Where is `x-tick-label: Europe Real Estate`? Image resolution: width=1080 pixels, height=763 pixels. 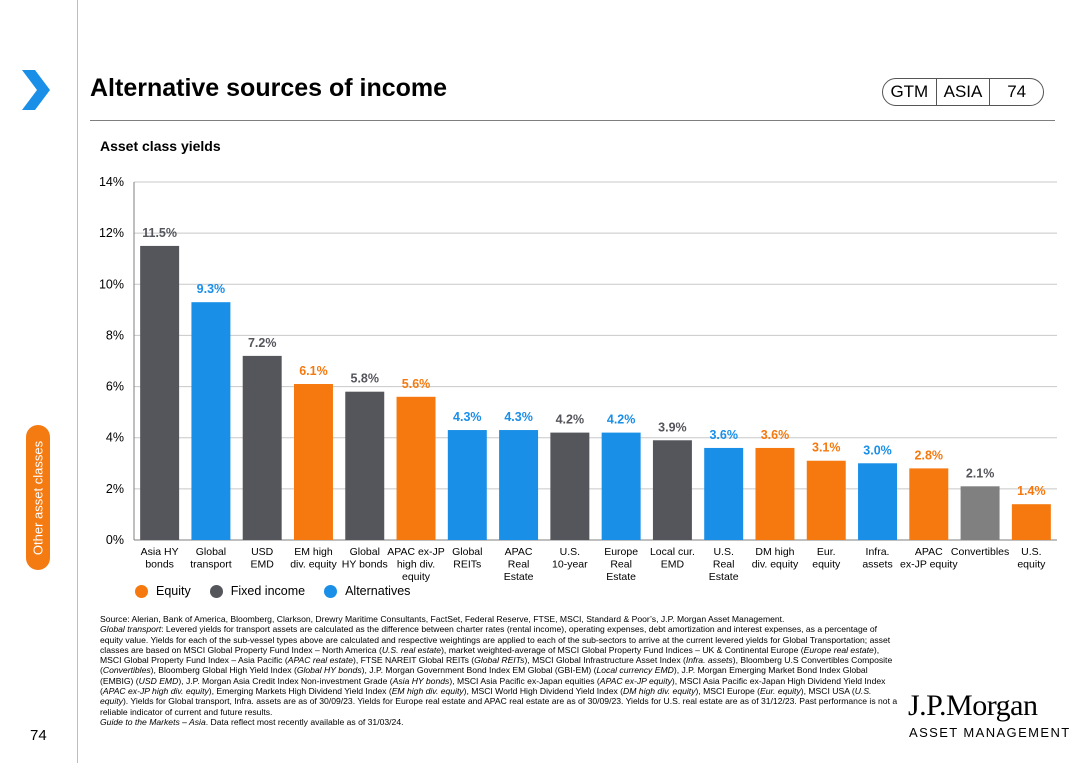 x-tick-label: Europe Real Estate is located at coordinates (621, 564).